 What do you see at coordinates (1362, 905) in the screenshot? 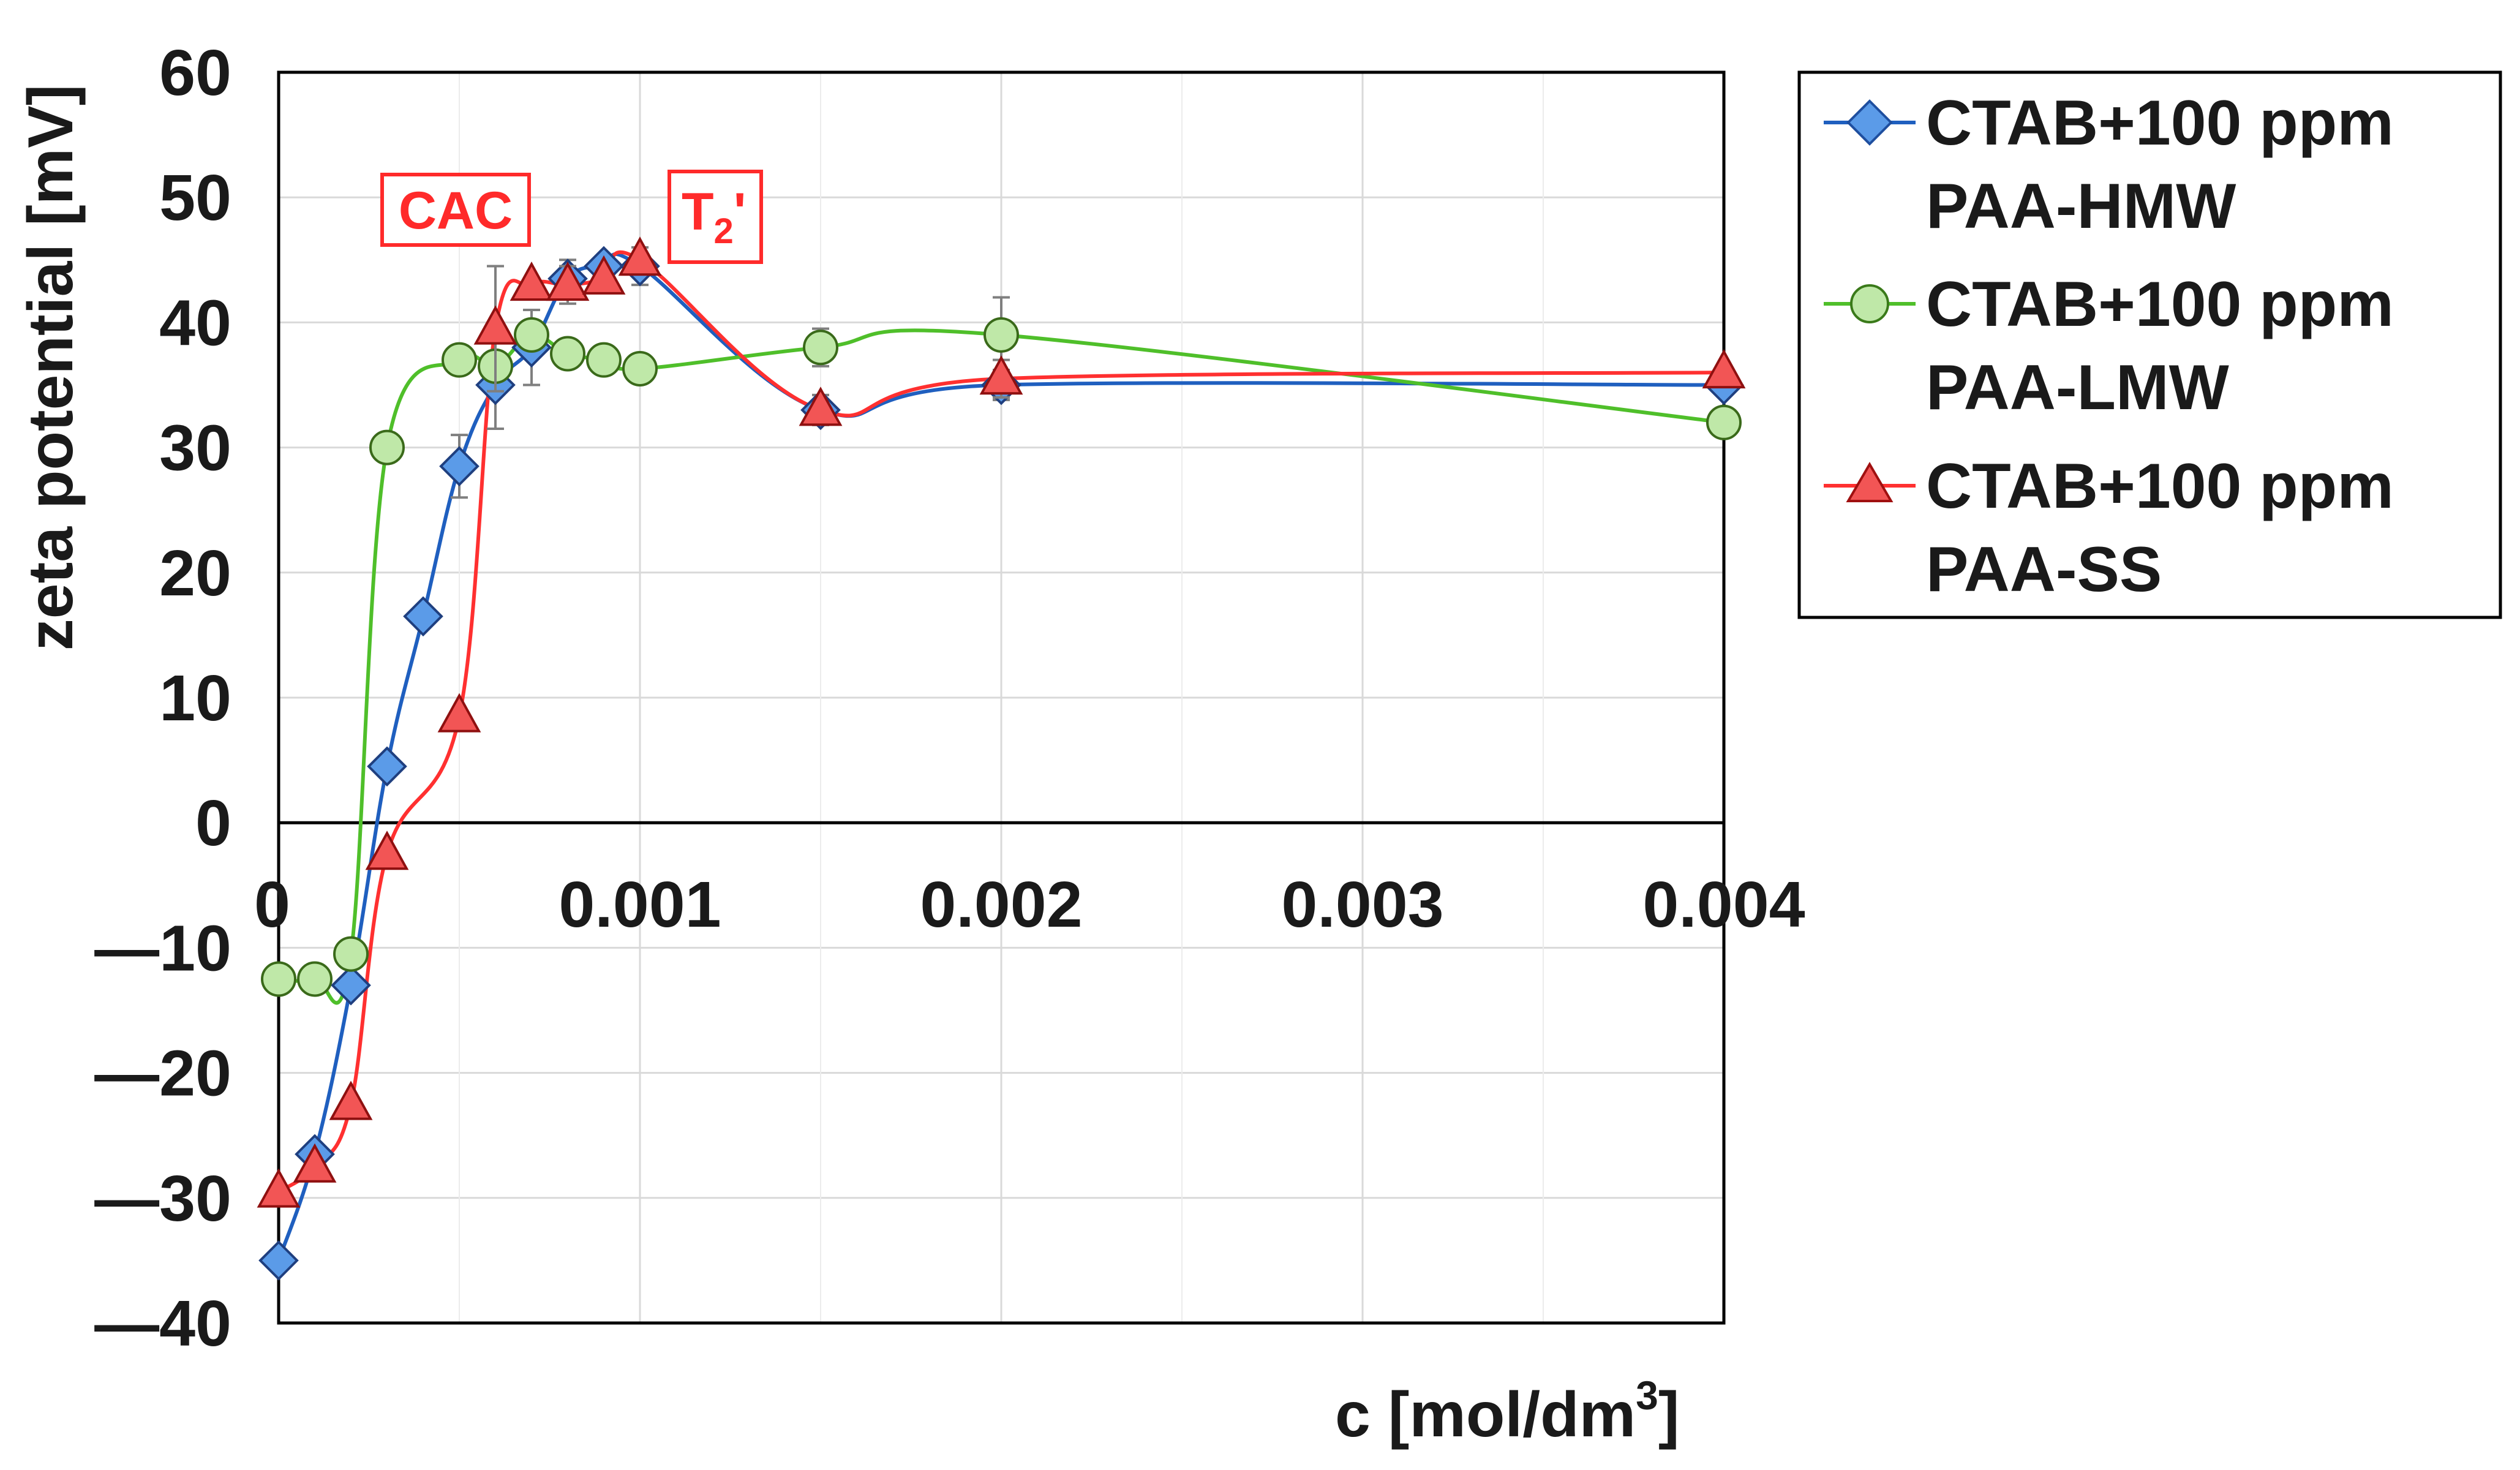
I see `x-tick-label: 0.003` at bounding box center [1362, 905].